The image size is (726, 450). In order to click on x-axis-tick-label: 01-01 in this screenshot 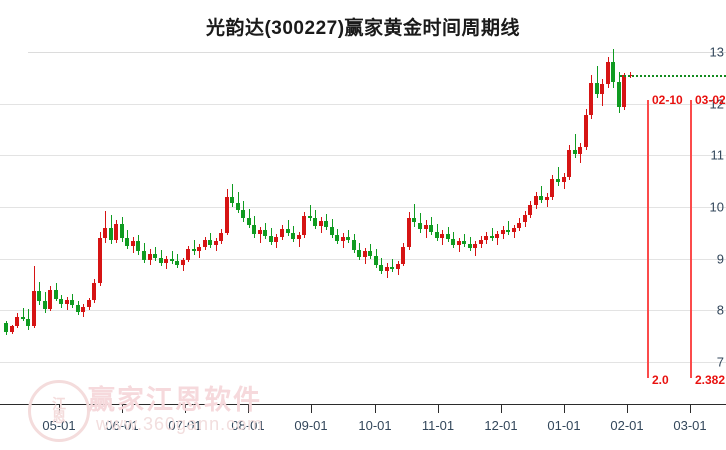, I will do `click(564, 425)`.